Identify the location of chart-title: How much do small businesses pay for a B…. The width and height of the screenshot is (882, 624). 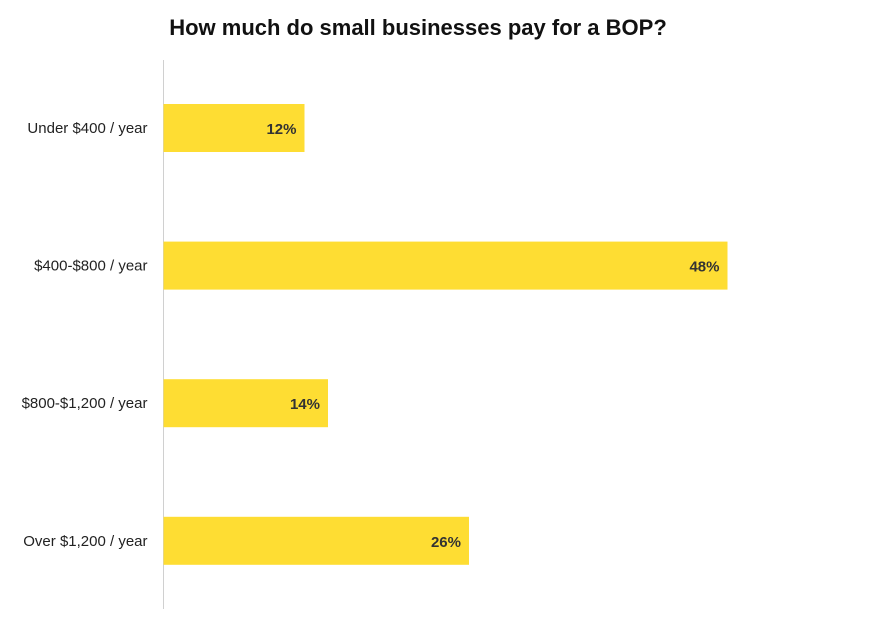
(418, 27).